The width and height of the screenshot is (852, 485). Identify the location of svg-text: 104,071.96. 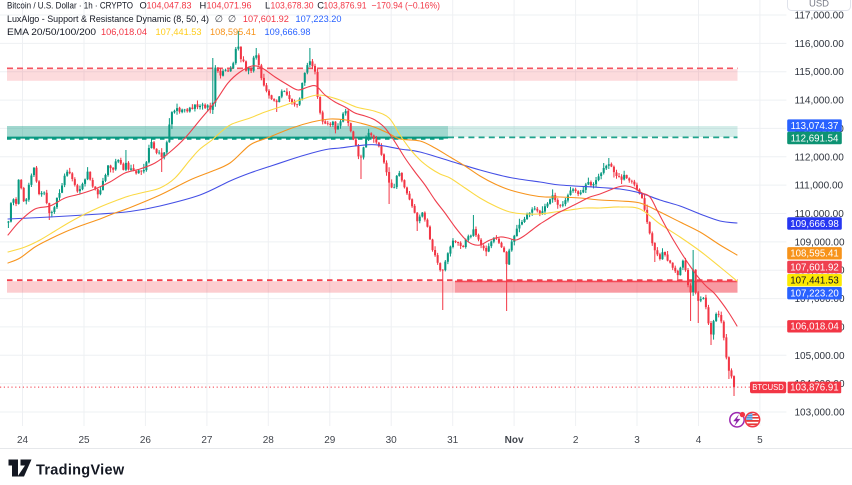
(229, 5).